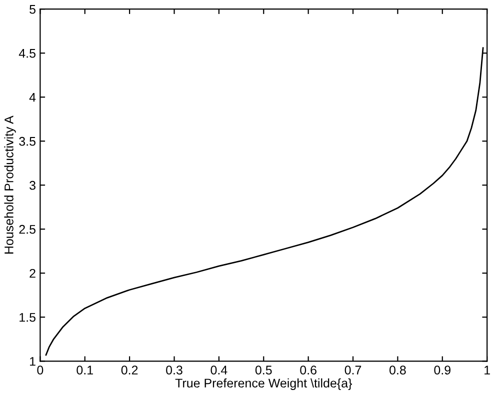 The height and width of the screenshot is (396, 496). I want to click on y-axis-title: Household Productivity A, so click(10, 185).